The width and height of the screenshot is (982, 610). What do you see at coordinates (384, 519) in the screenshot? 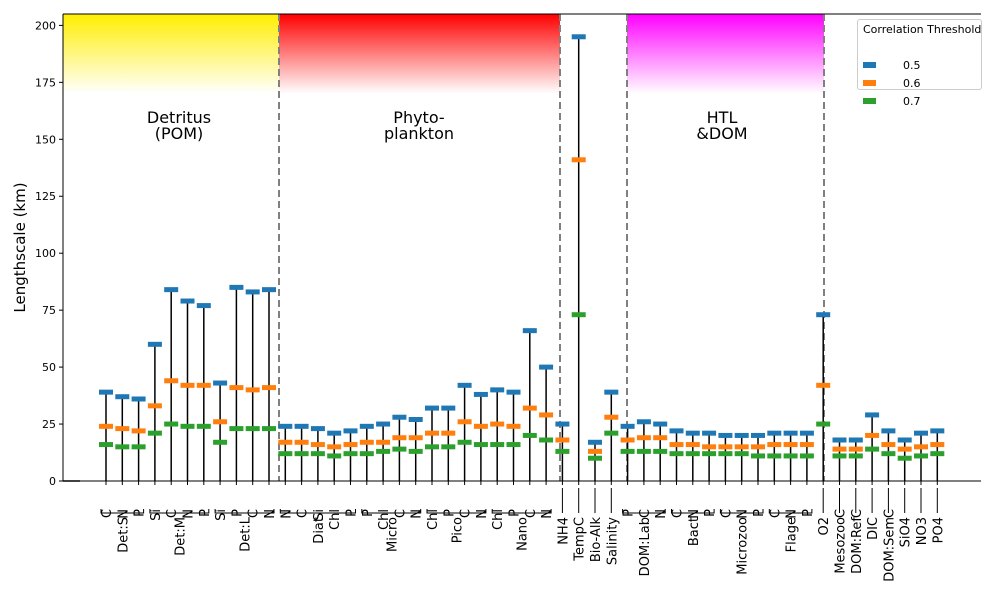
I see `x-sublabel-17: Chl` at bounding box center [384, 519].